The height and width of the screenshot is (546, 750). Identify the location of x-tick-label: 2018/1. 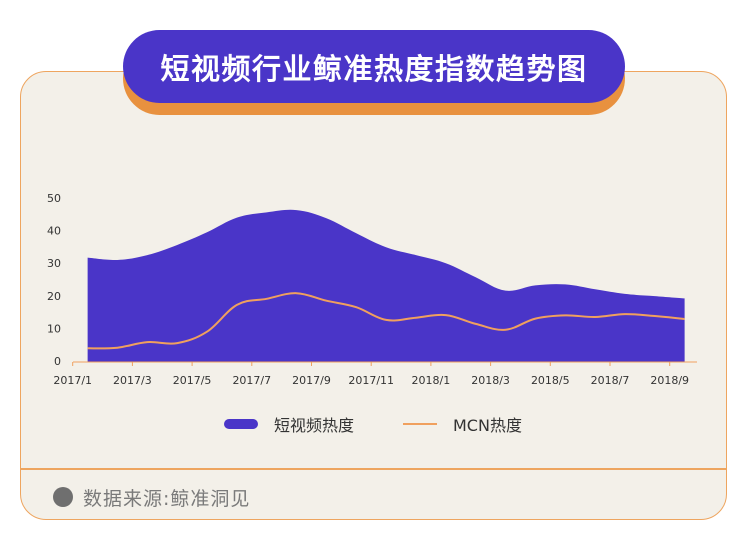
(431, 380).